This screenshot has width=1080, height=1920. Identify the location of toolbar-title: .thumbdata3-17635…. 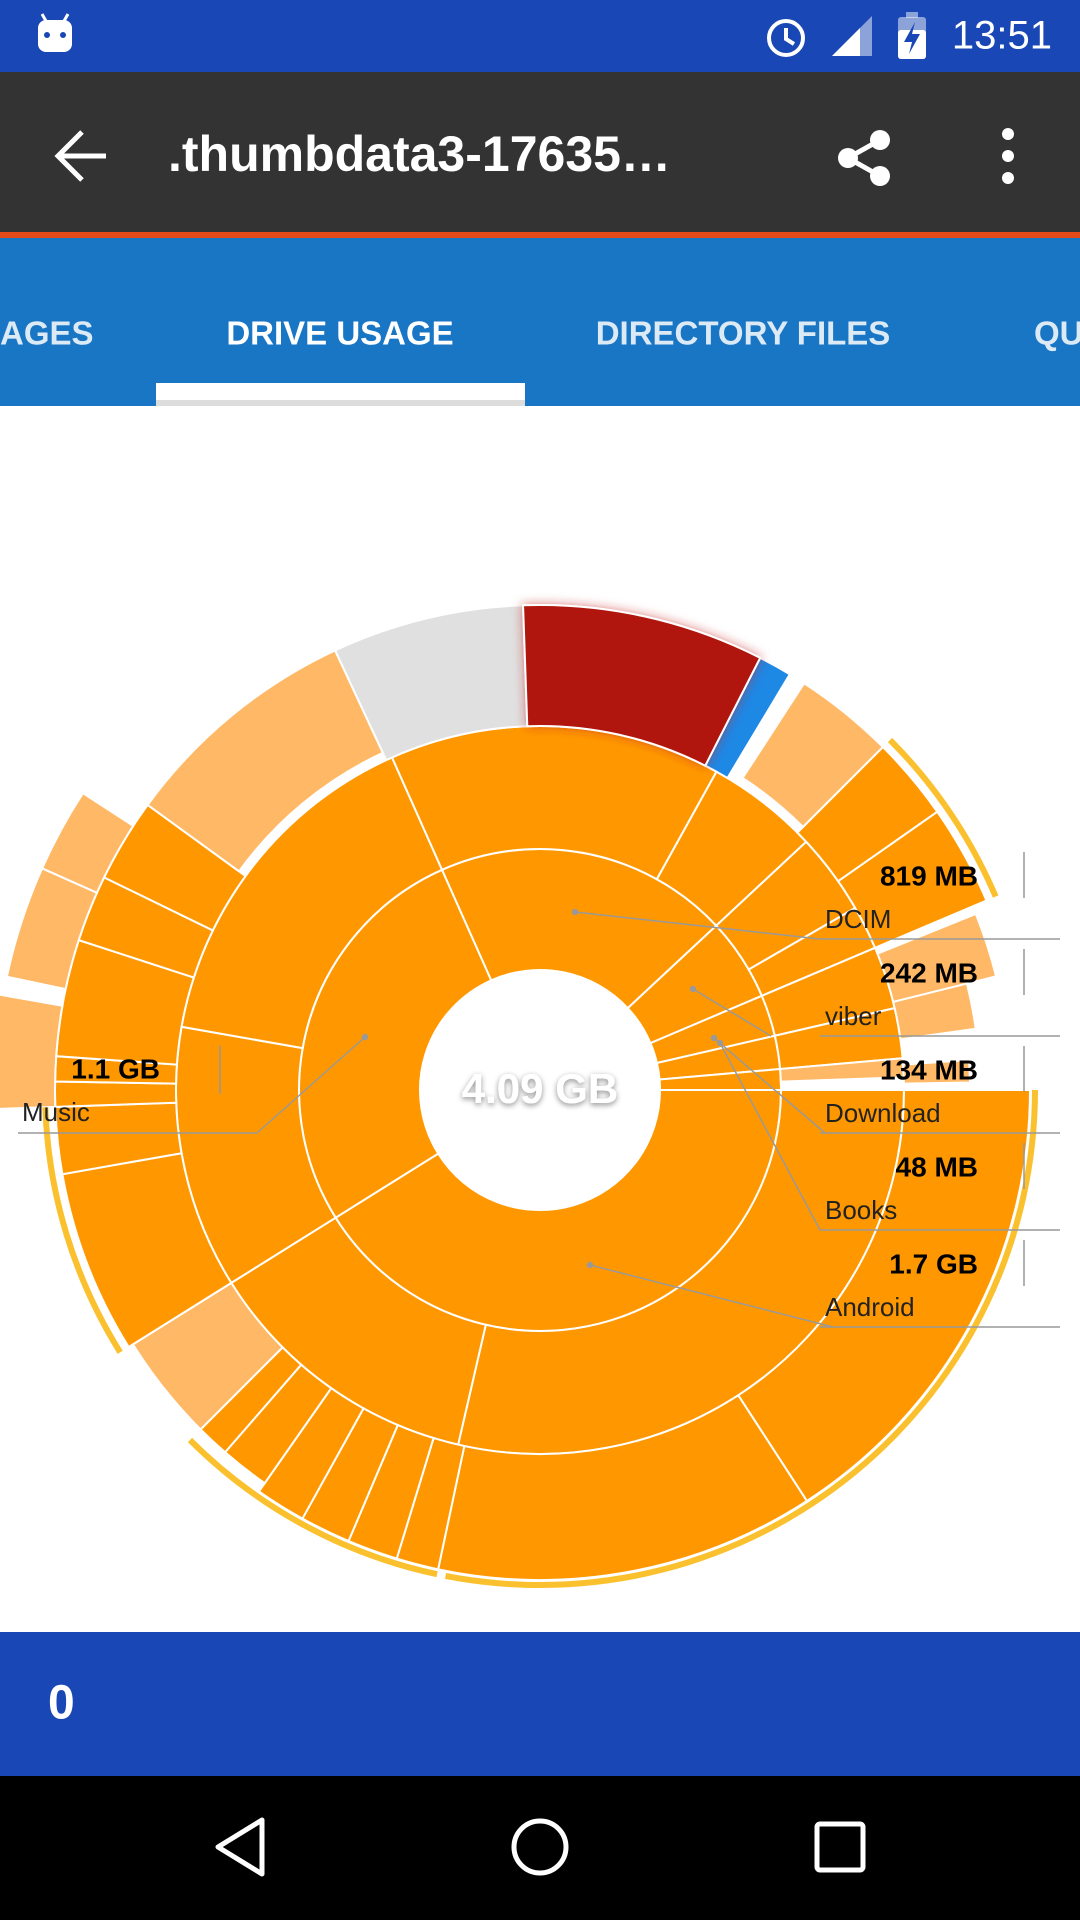
(419, 154).